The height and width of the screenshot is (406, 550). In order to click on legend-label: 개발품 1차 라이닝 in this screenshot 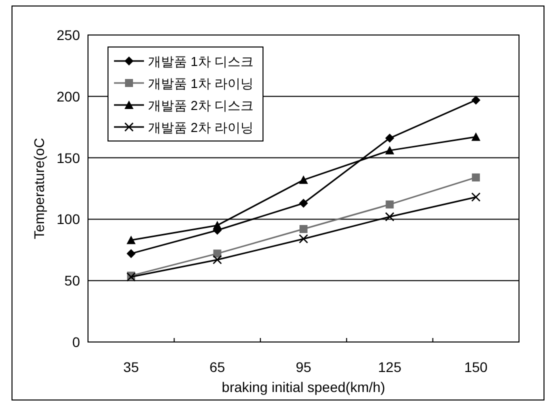, I will do `click(201, 83)`.